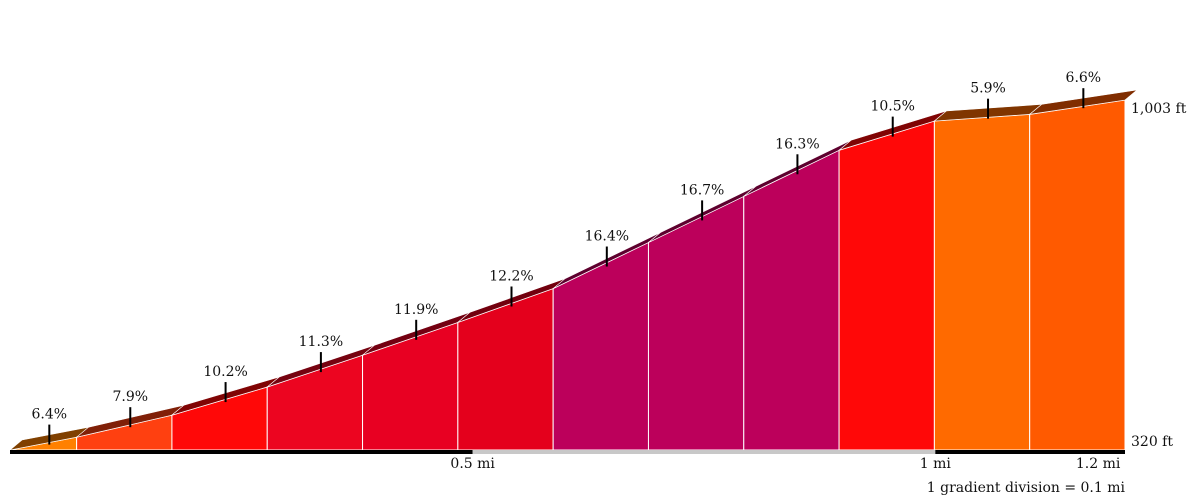 This screenshot has width=1200, height=500. Describe the element at coordinates (321, 342) in the screenshot. I see `grade-label: 11.3%` at that location.